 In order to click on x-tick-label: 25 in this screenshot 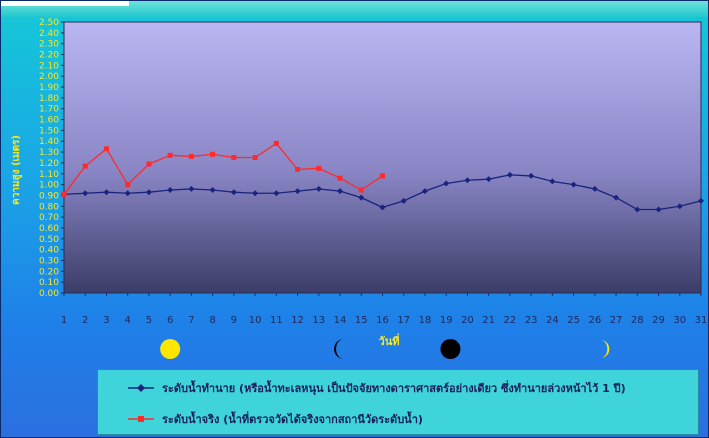, I will do `click(573, 320)`.